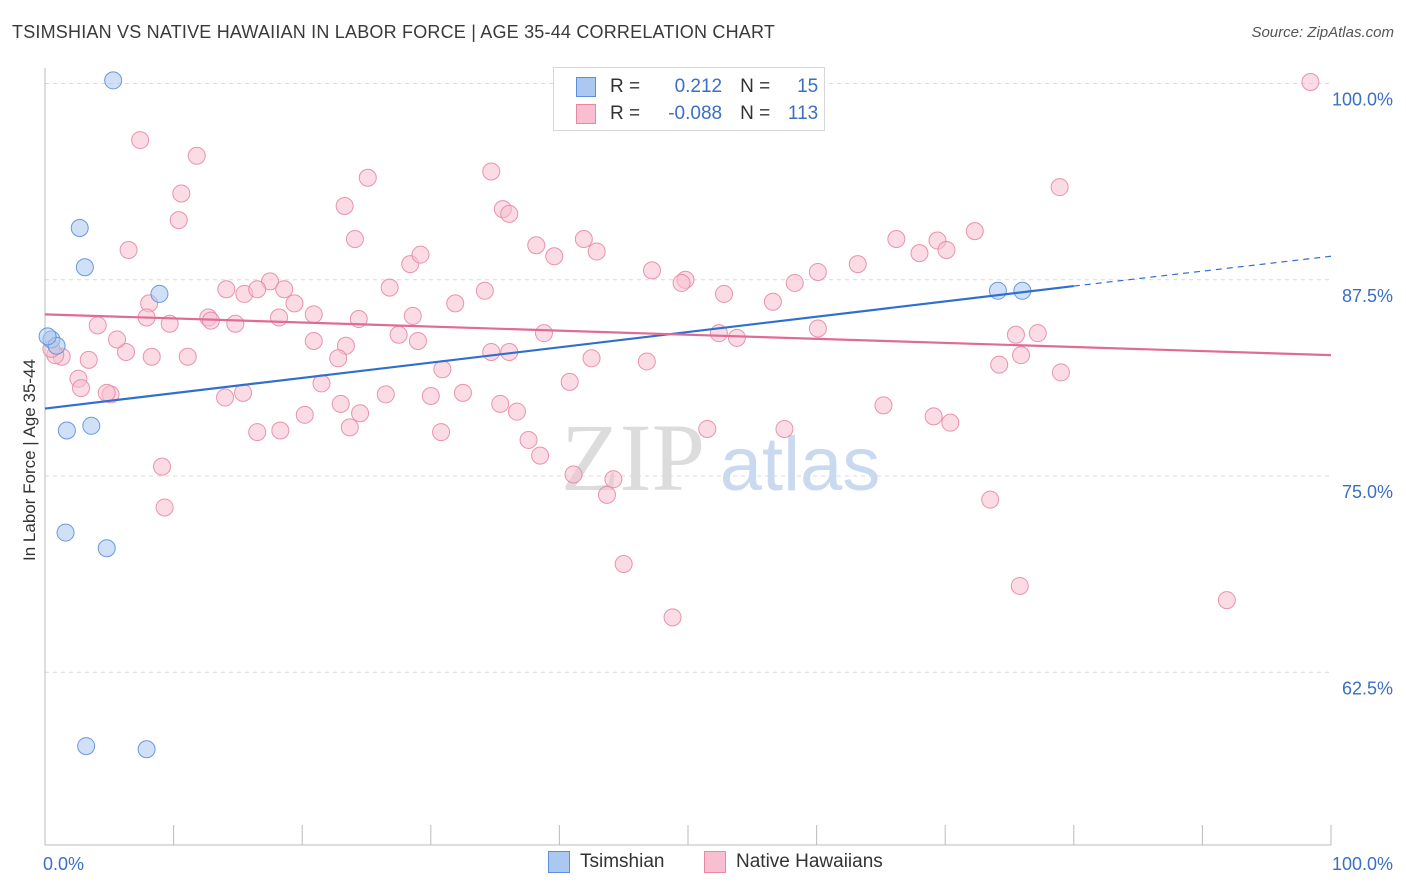 The height and width of the screenshot is (892, 1406). I want to click on legend-r-value: -0.088, so click(695, 113).